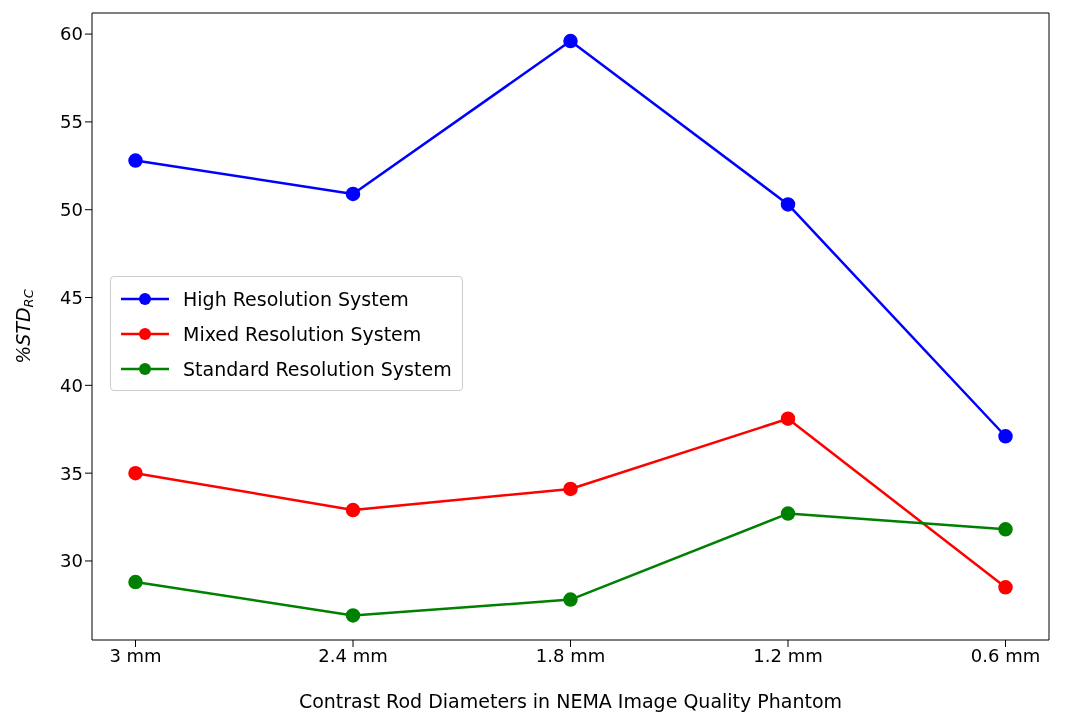  What do you see at coordinates (302, 333) in the screenshot?
I see `legend-label: Mixed Resolution System` at bounding box center [302, 333].